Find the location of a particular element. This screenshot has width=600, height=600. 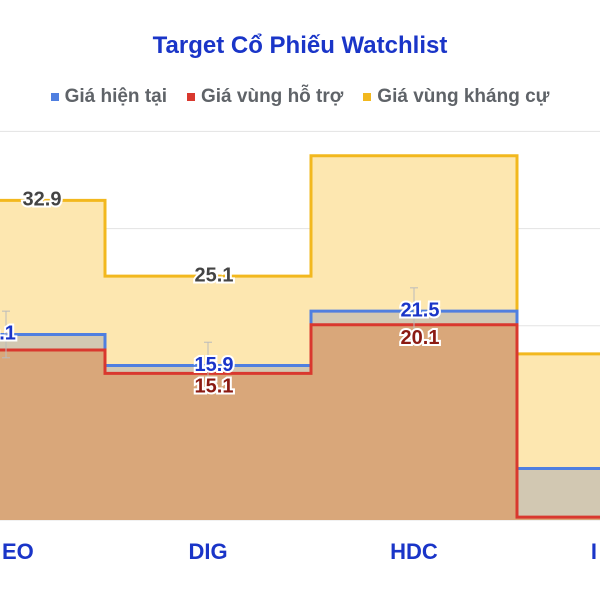

data-label-support-1: 15.1 is located at coordinates (214, 387).